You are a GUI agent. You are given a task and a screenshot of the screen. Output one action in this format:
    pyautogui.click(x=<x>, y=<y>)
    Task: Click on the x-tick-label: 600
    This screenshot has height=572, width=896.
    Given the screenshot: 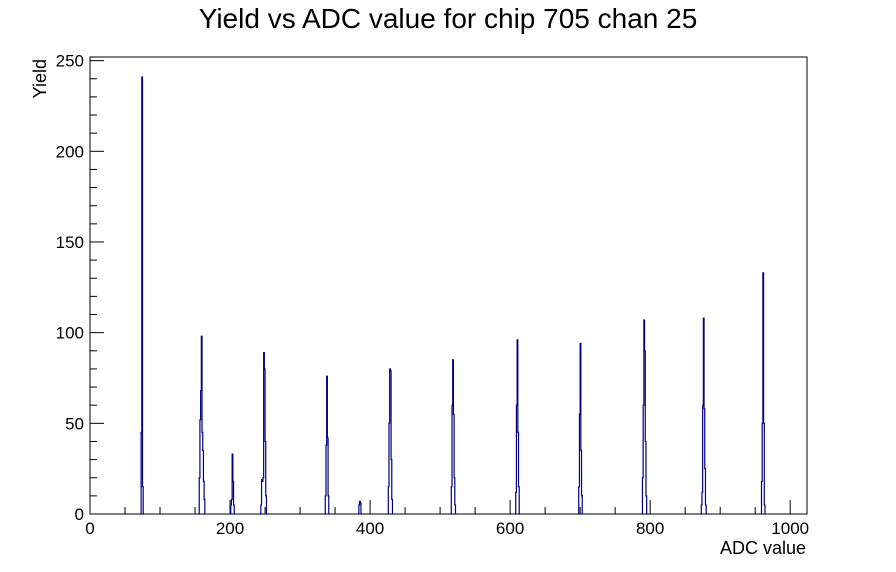 What is the action you would take?
    pyautogui.click(x=510, y=528)
    